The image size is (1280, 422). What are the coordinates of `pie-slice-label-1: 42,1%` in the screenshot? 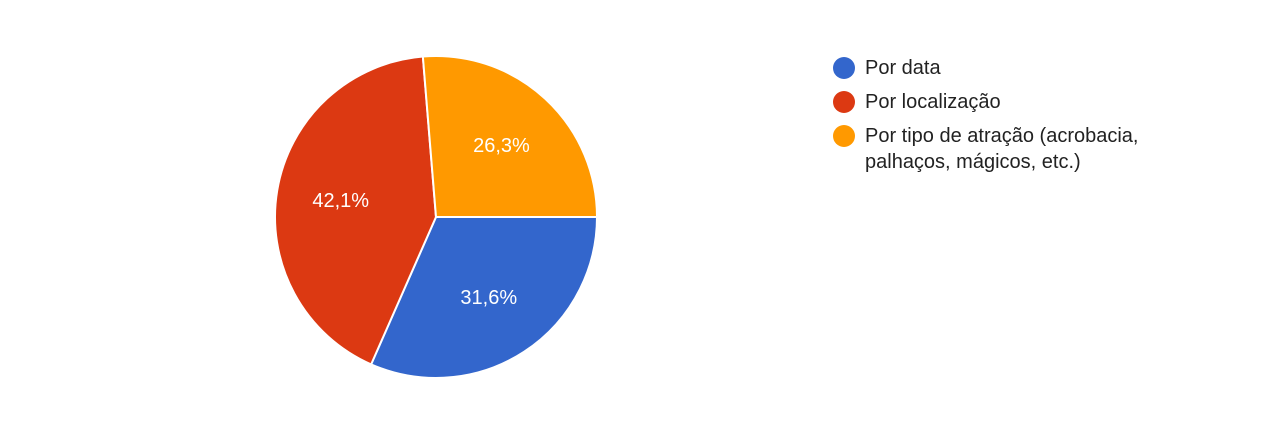 It's located at (340, 201).